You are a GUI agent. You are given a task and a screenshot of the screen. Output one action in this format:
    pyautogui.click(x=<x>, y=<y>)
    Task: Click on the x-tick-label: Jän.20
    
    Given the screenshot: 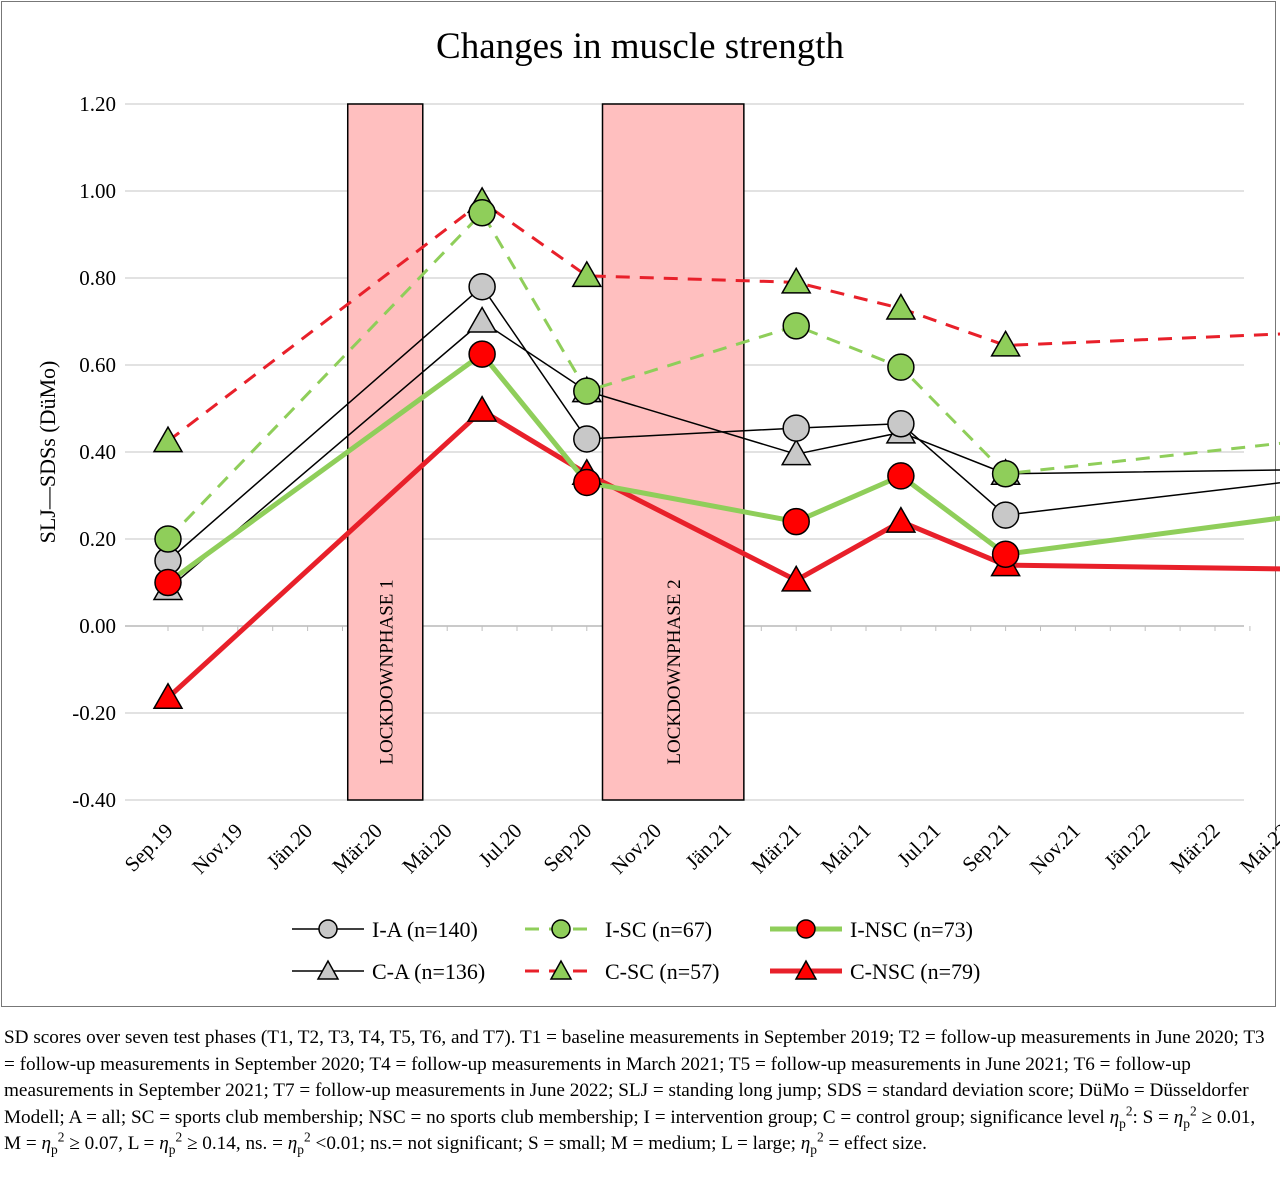 What is the action you would take?
    pyautogui.click(x=289, y=846)
    